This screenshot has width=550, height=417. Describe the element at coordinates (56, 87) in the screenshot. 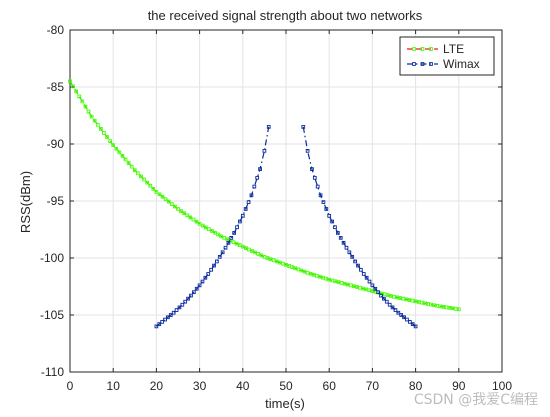

I see `y-tick-label: -85` at that location.